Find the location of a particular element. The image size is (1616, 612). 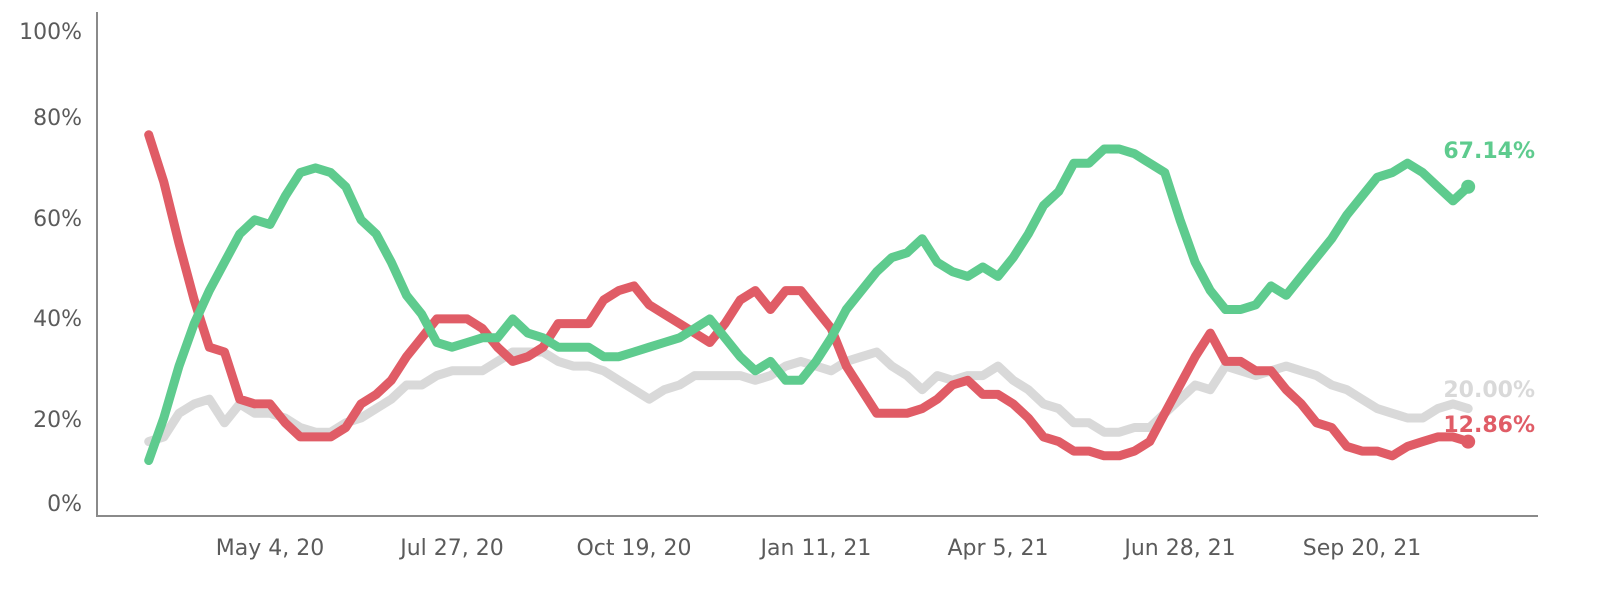

series-end-label-gray: 20.00% is located at coordinates (1489, 390).